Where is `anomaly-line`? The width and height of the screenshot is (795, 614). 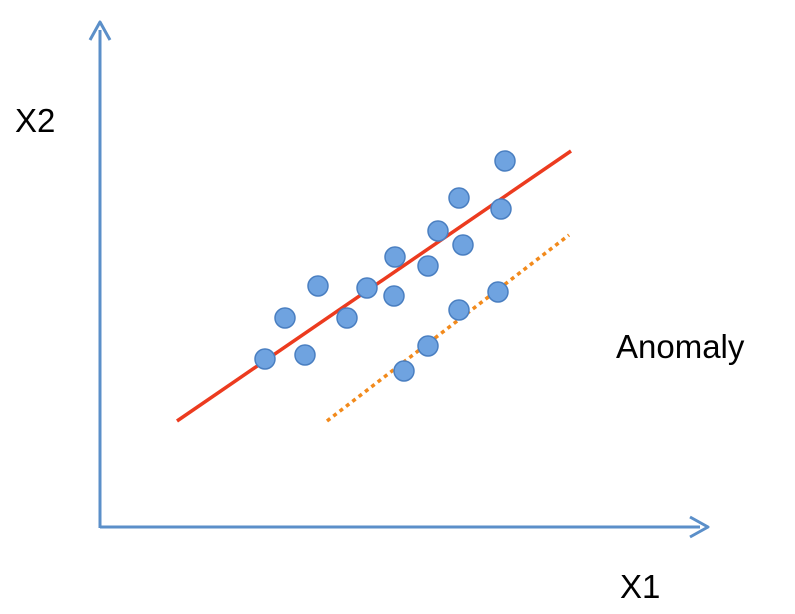 anomaly-line is located at coordinates (448, 328).